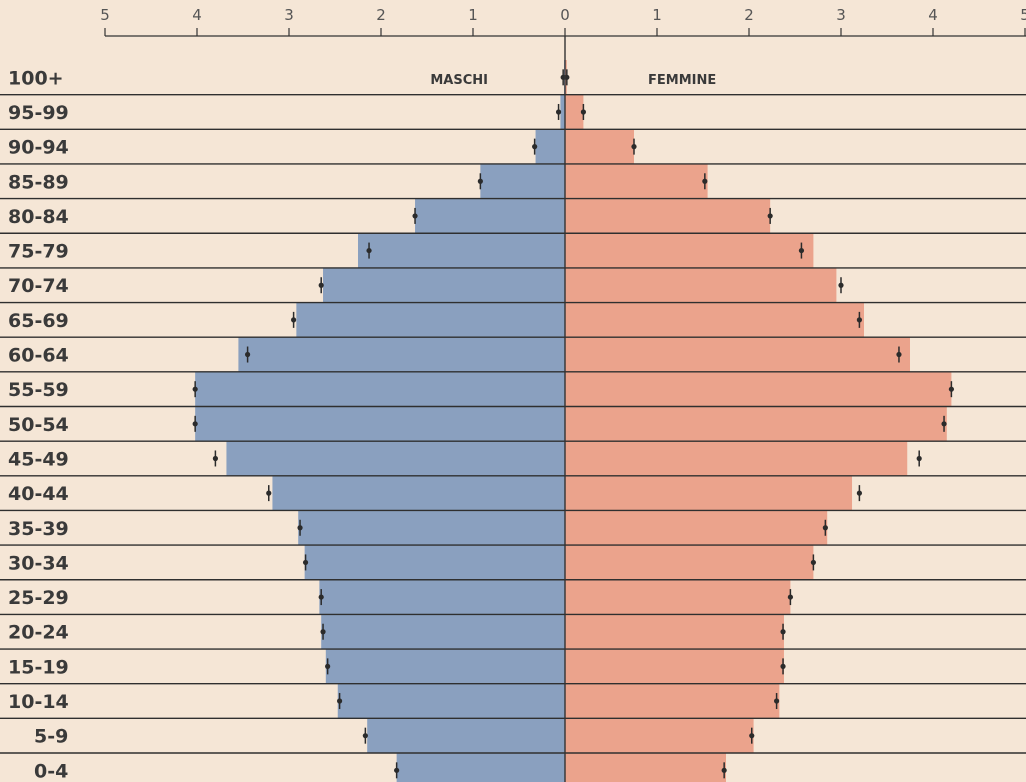  Describe the element at coordinates (38, 563) in the screenshot. I see `age-group-label: 30-34` at that location.